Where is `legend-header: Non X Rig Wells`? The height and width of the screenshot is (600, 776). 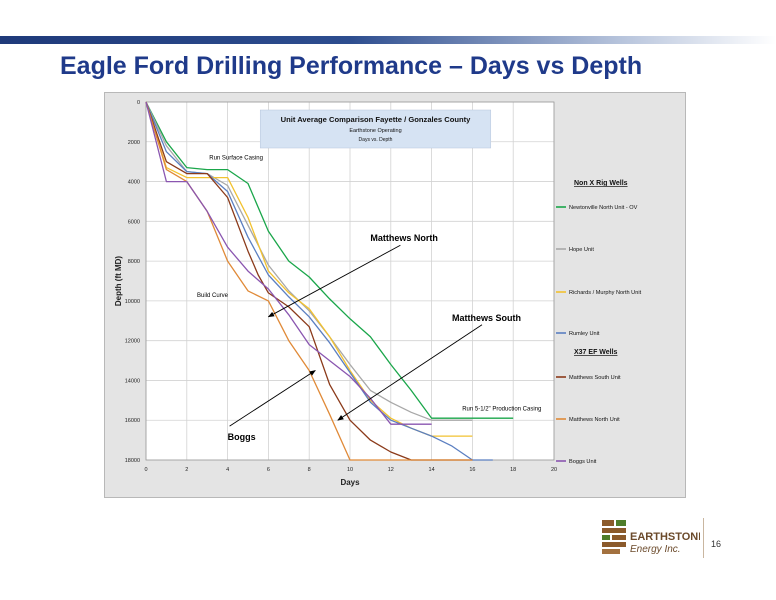 legend-header: Non X Rig Wells is located at coordinates (601, 183).